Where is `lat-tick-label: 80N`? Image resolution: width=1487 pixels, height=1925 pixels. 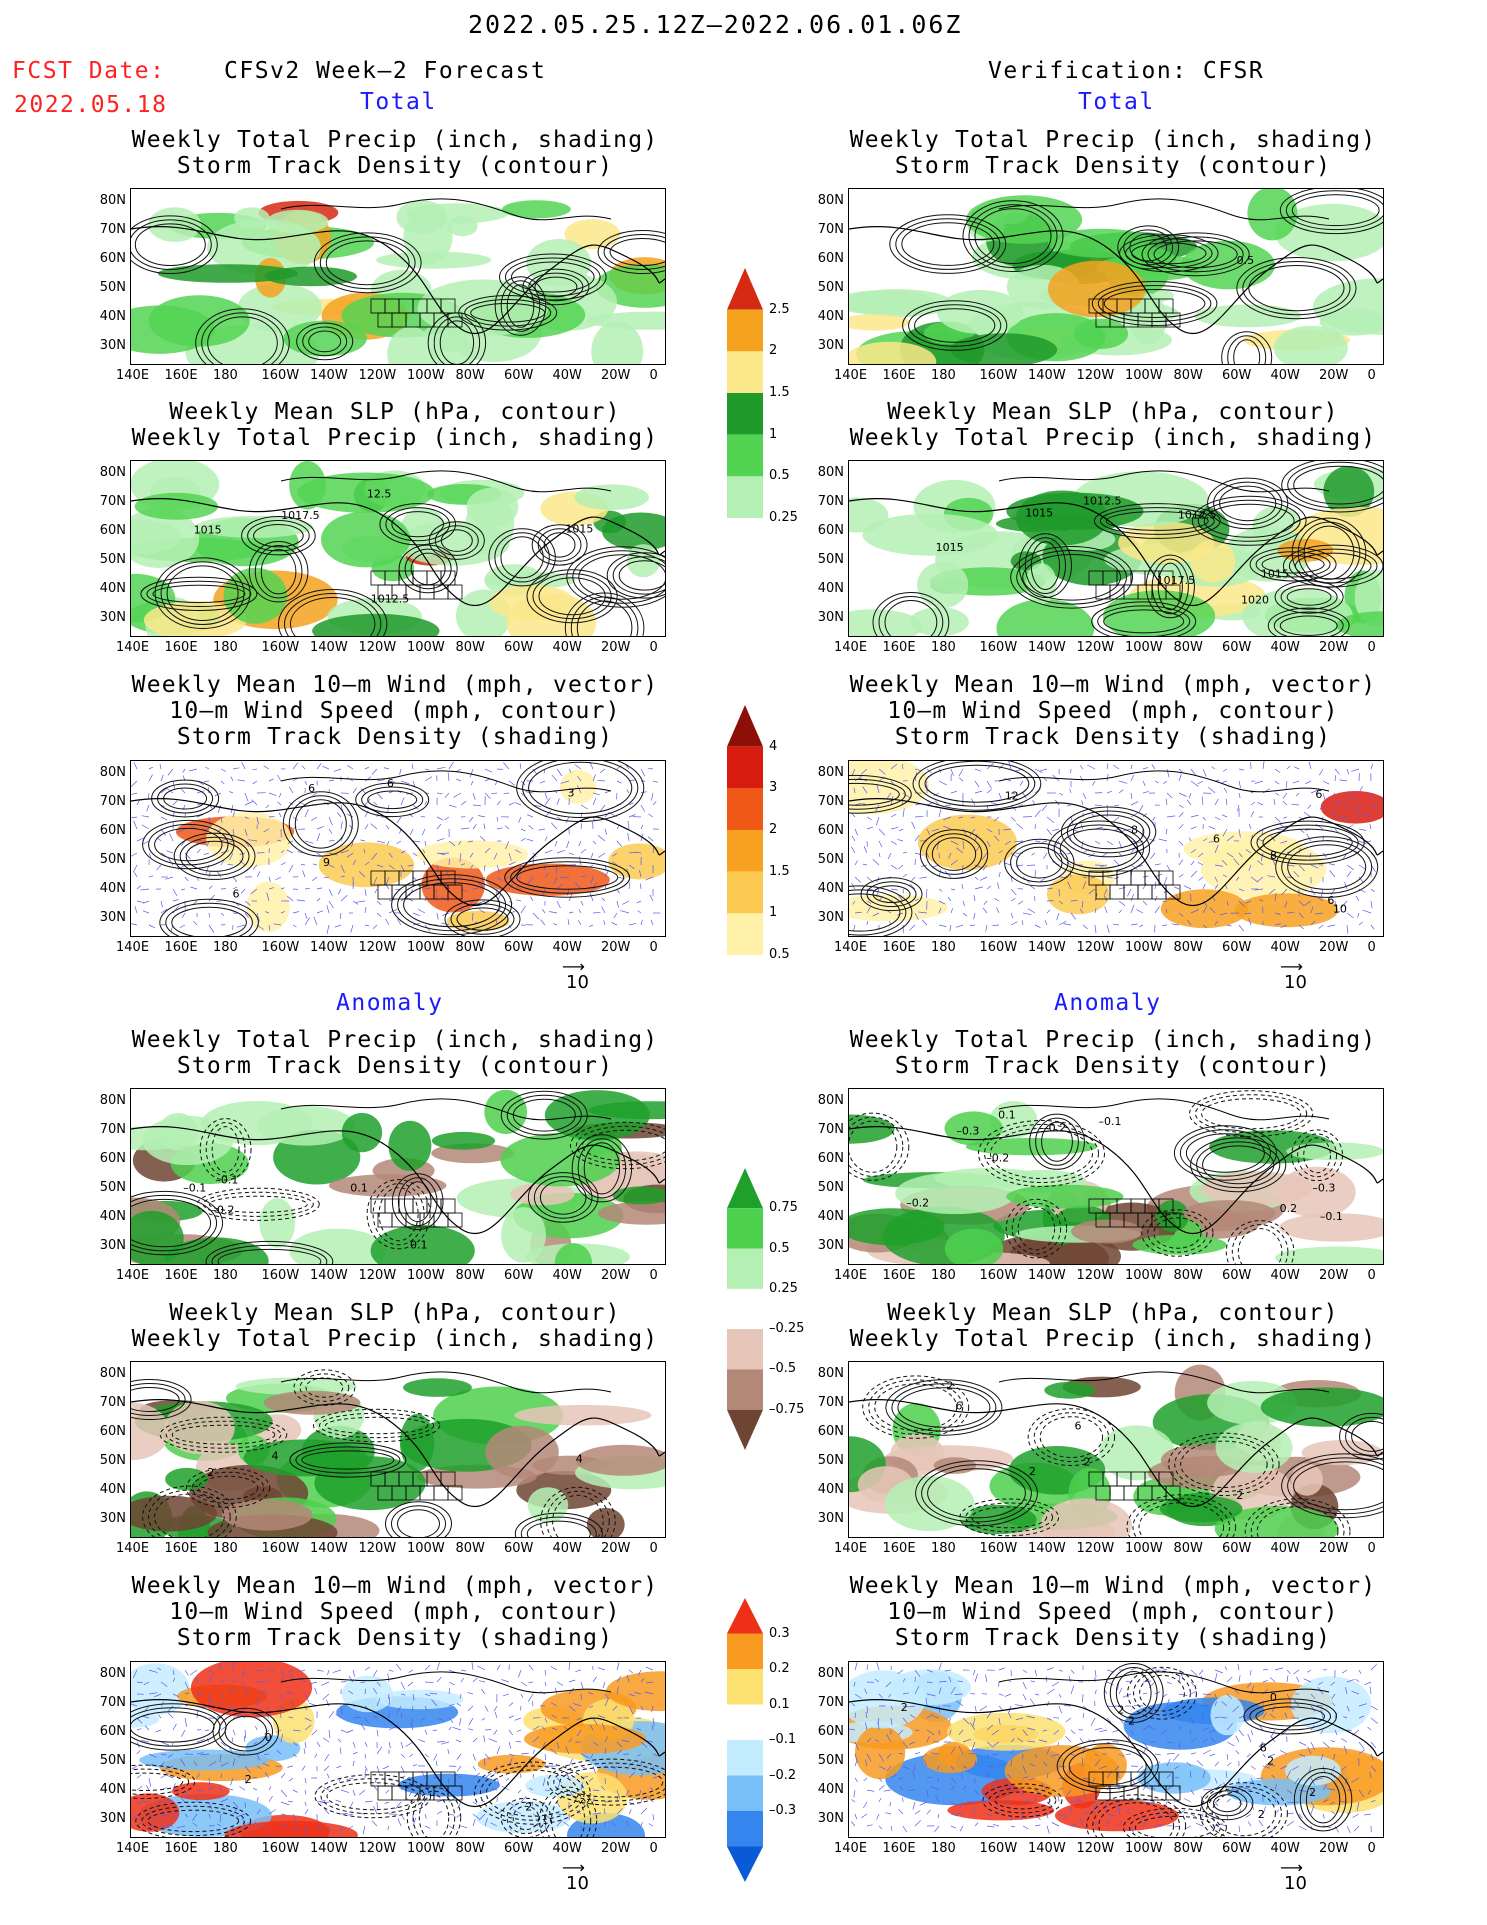
lat-tick-label: 80N is located at coordinates (112, 772).